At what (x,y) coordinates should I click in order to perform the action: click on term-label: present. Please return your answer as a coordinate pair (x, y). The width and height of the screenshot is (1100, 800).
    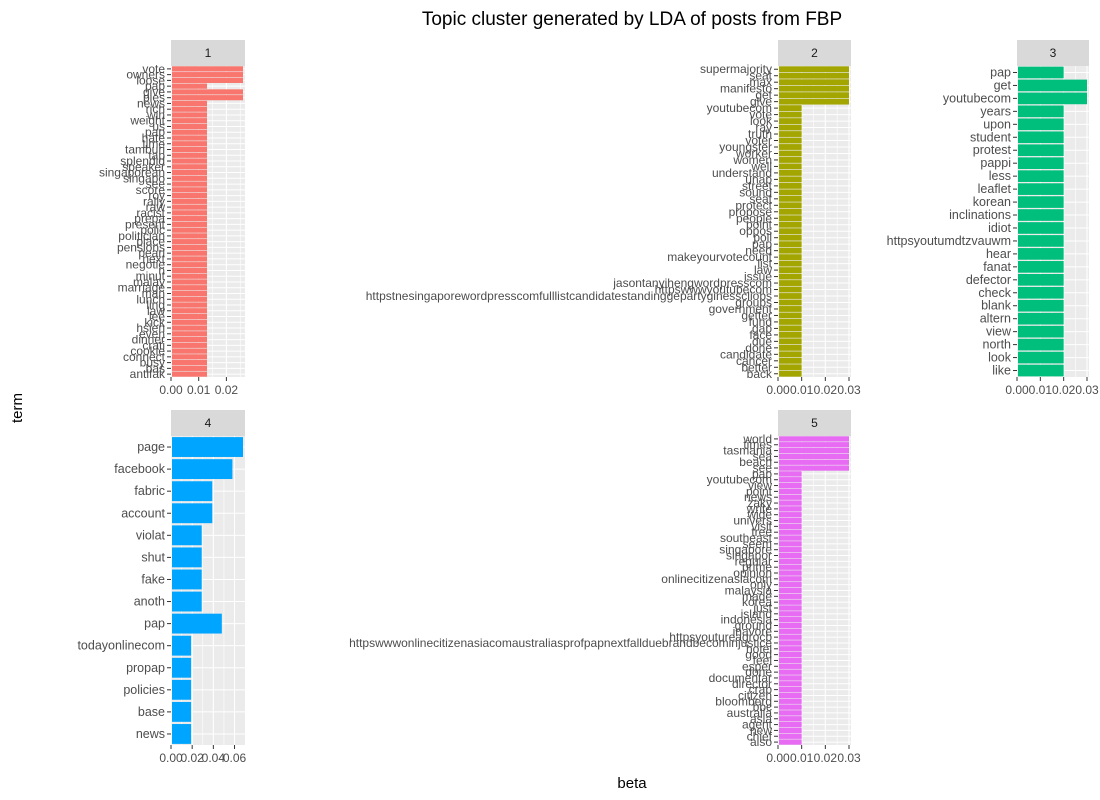
    Looking at the image, I should click on (145, 224).